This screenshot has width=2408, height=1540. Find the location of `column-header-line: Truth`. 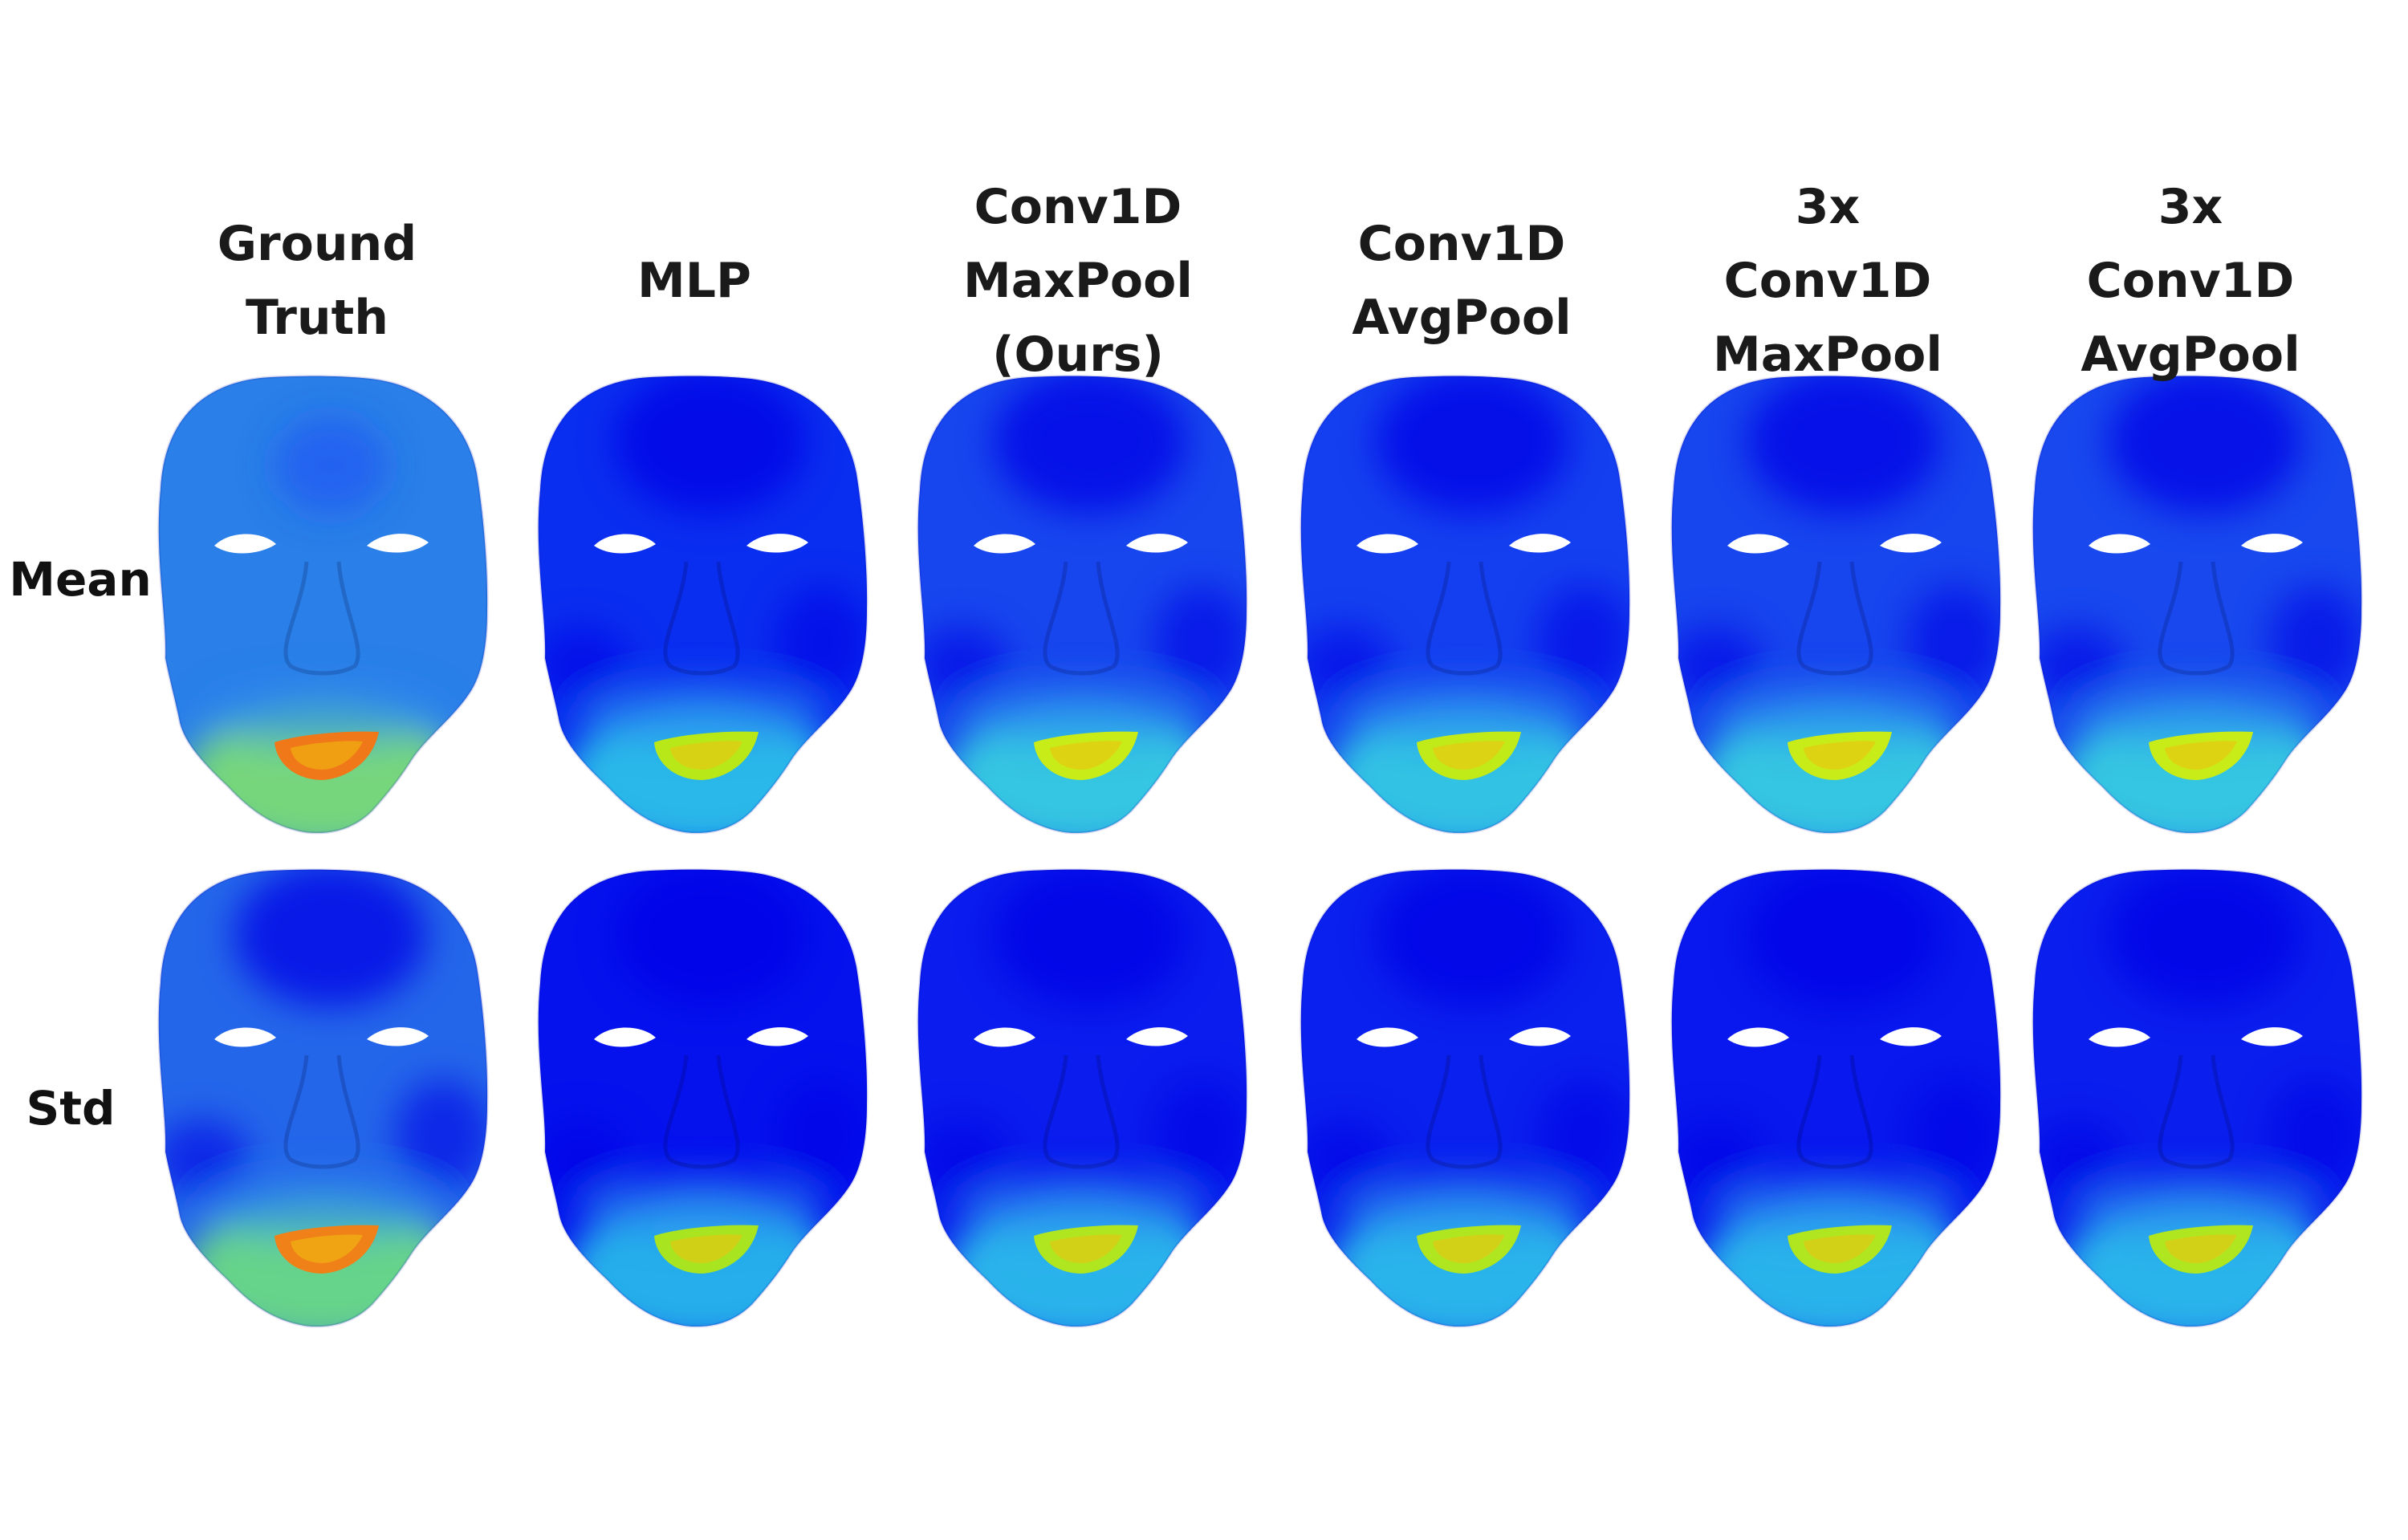

column-header-line: Truth is located at coordinates (317, 318).